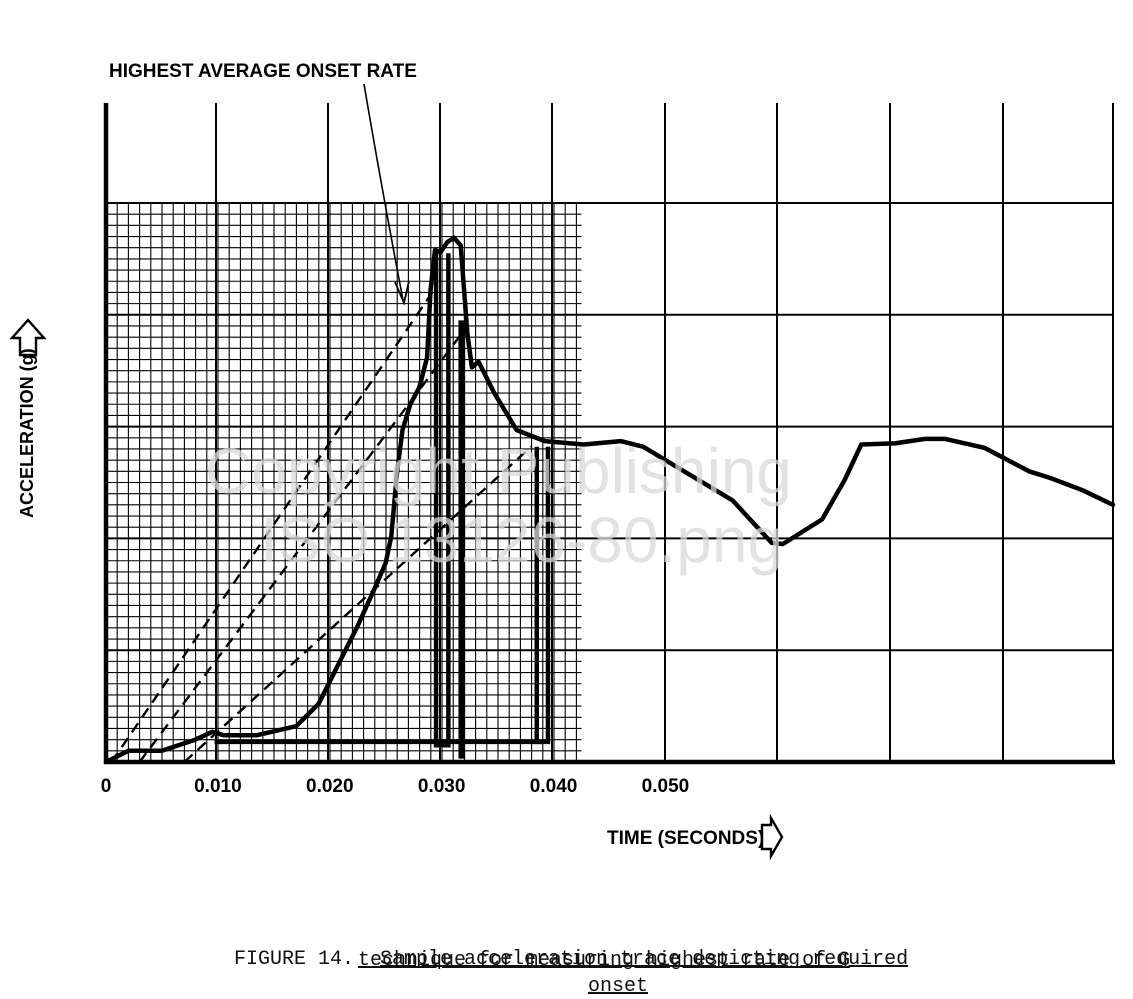  I want to click on x-tick-label: 0.010, so click(218, 786).